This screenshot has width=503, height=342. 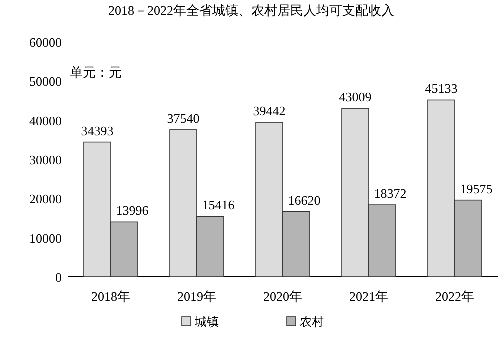 I want to click on x-tick-label: 2019年, so click(x=197, y=296).